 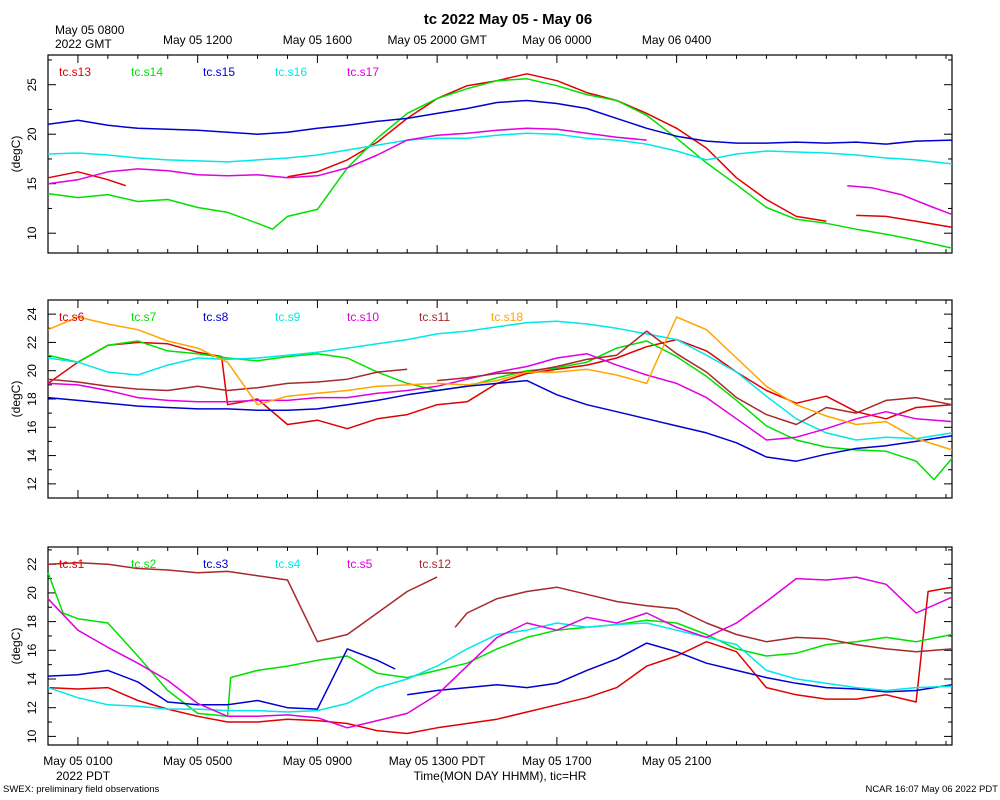 What do you see at coordinates (557, 40) in the screenshot?
I see `top-axis-label: May 06 0000` at bounding box center [557, 40].